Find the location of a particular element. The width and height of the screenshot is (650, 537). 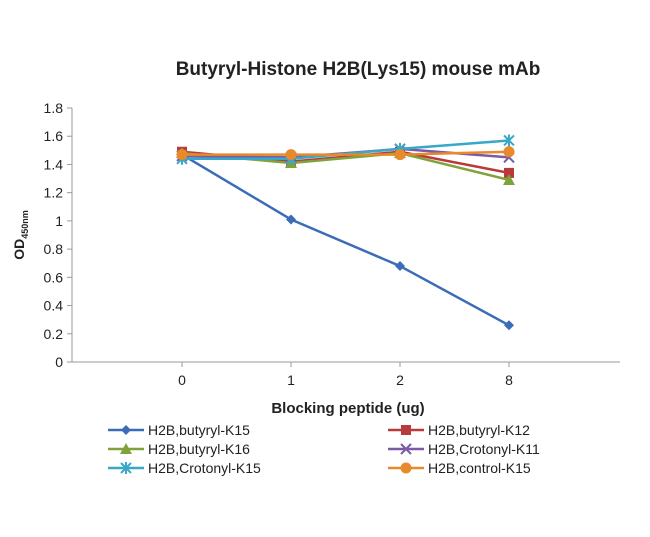

legend-label: H2B,control-K15 is located at coordinates (479, 468).